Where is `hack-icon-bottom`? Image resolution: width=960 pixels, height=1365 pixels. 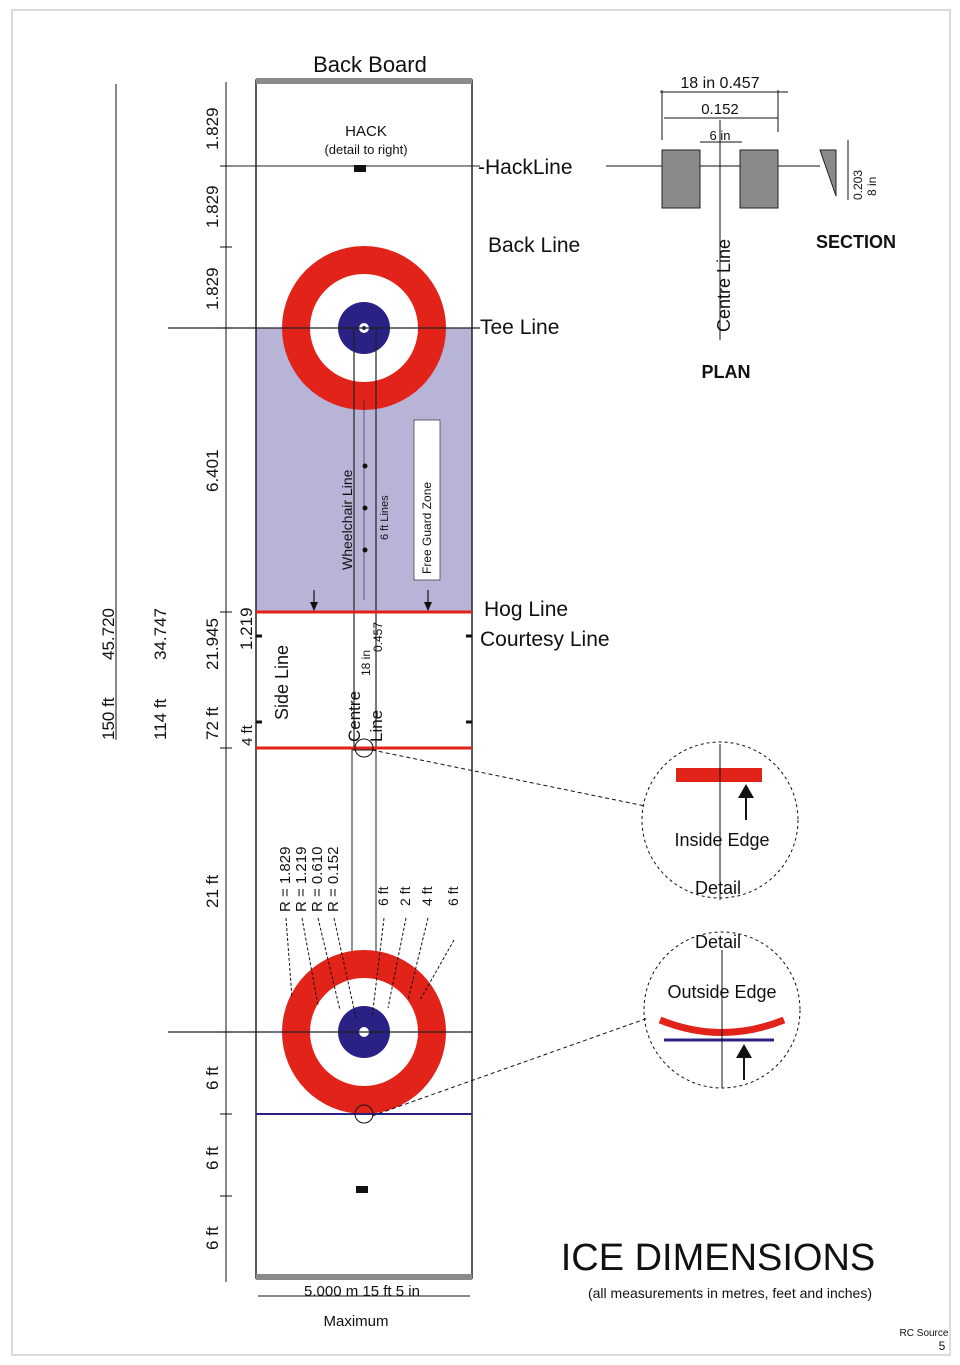
hack-icon-bottom is located at coordinates (362, 1189).